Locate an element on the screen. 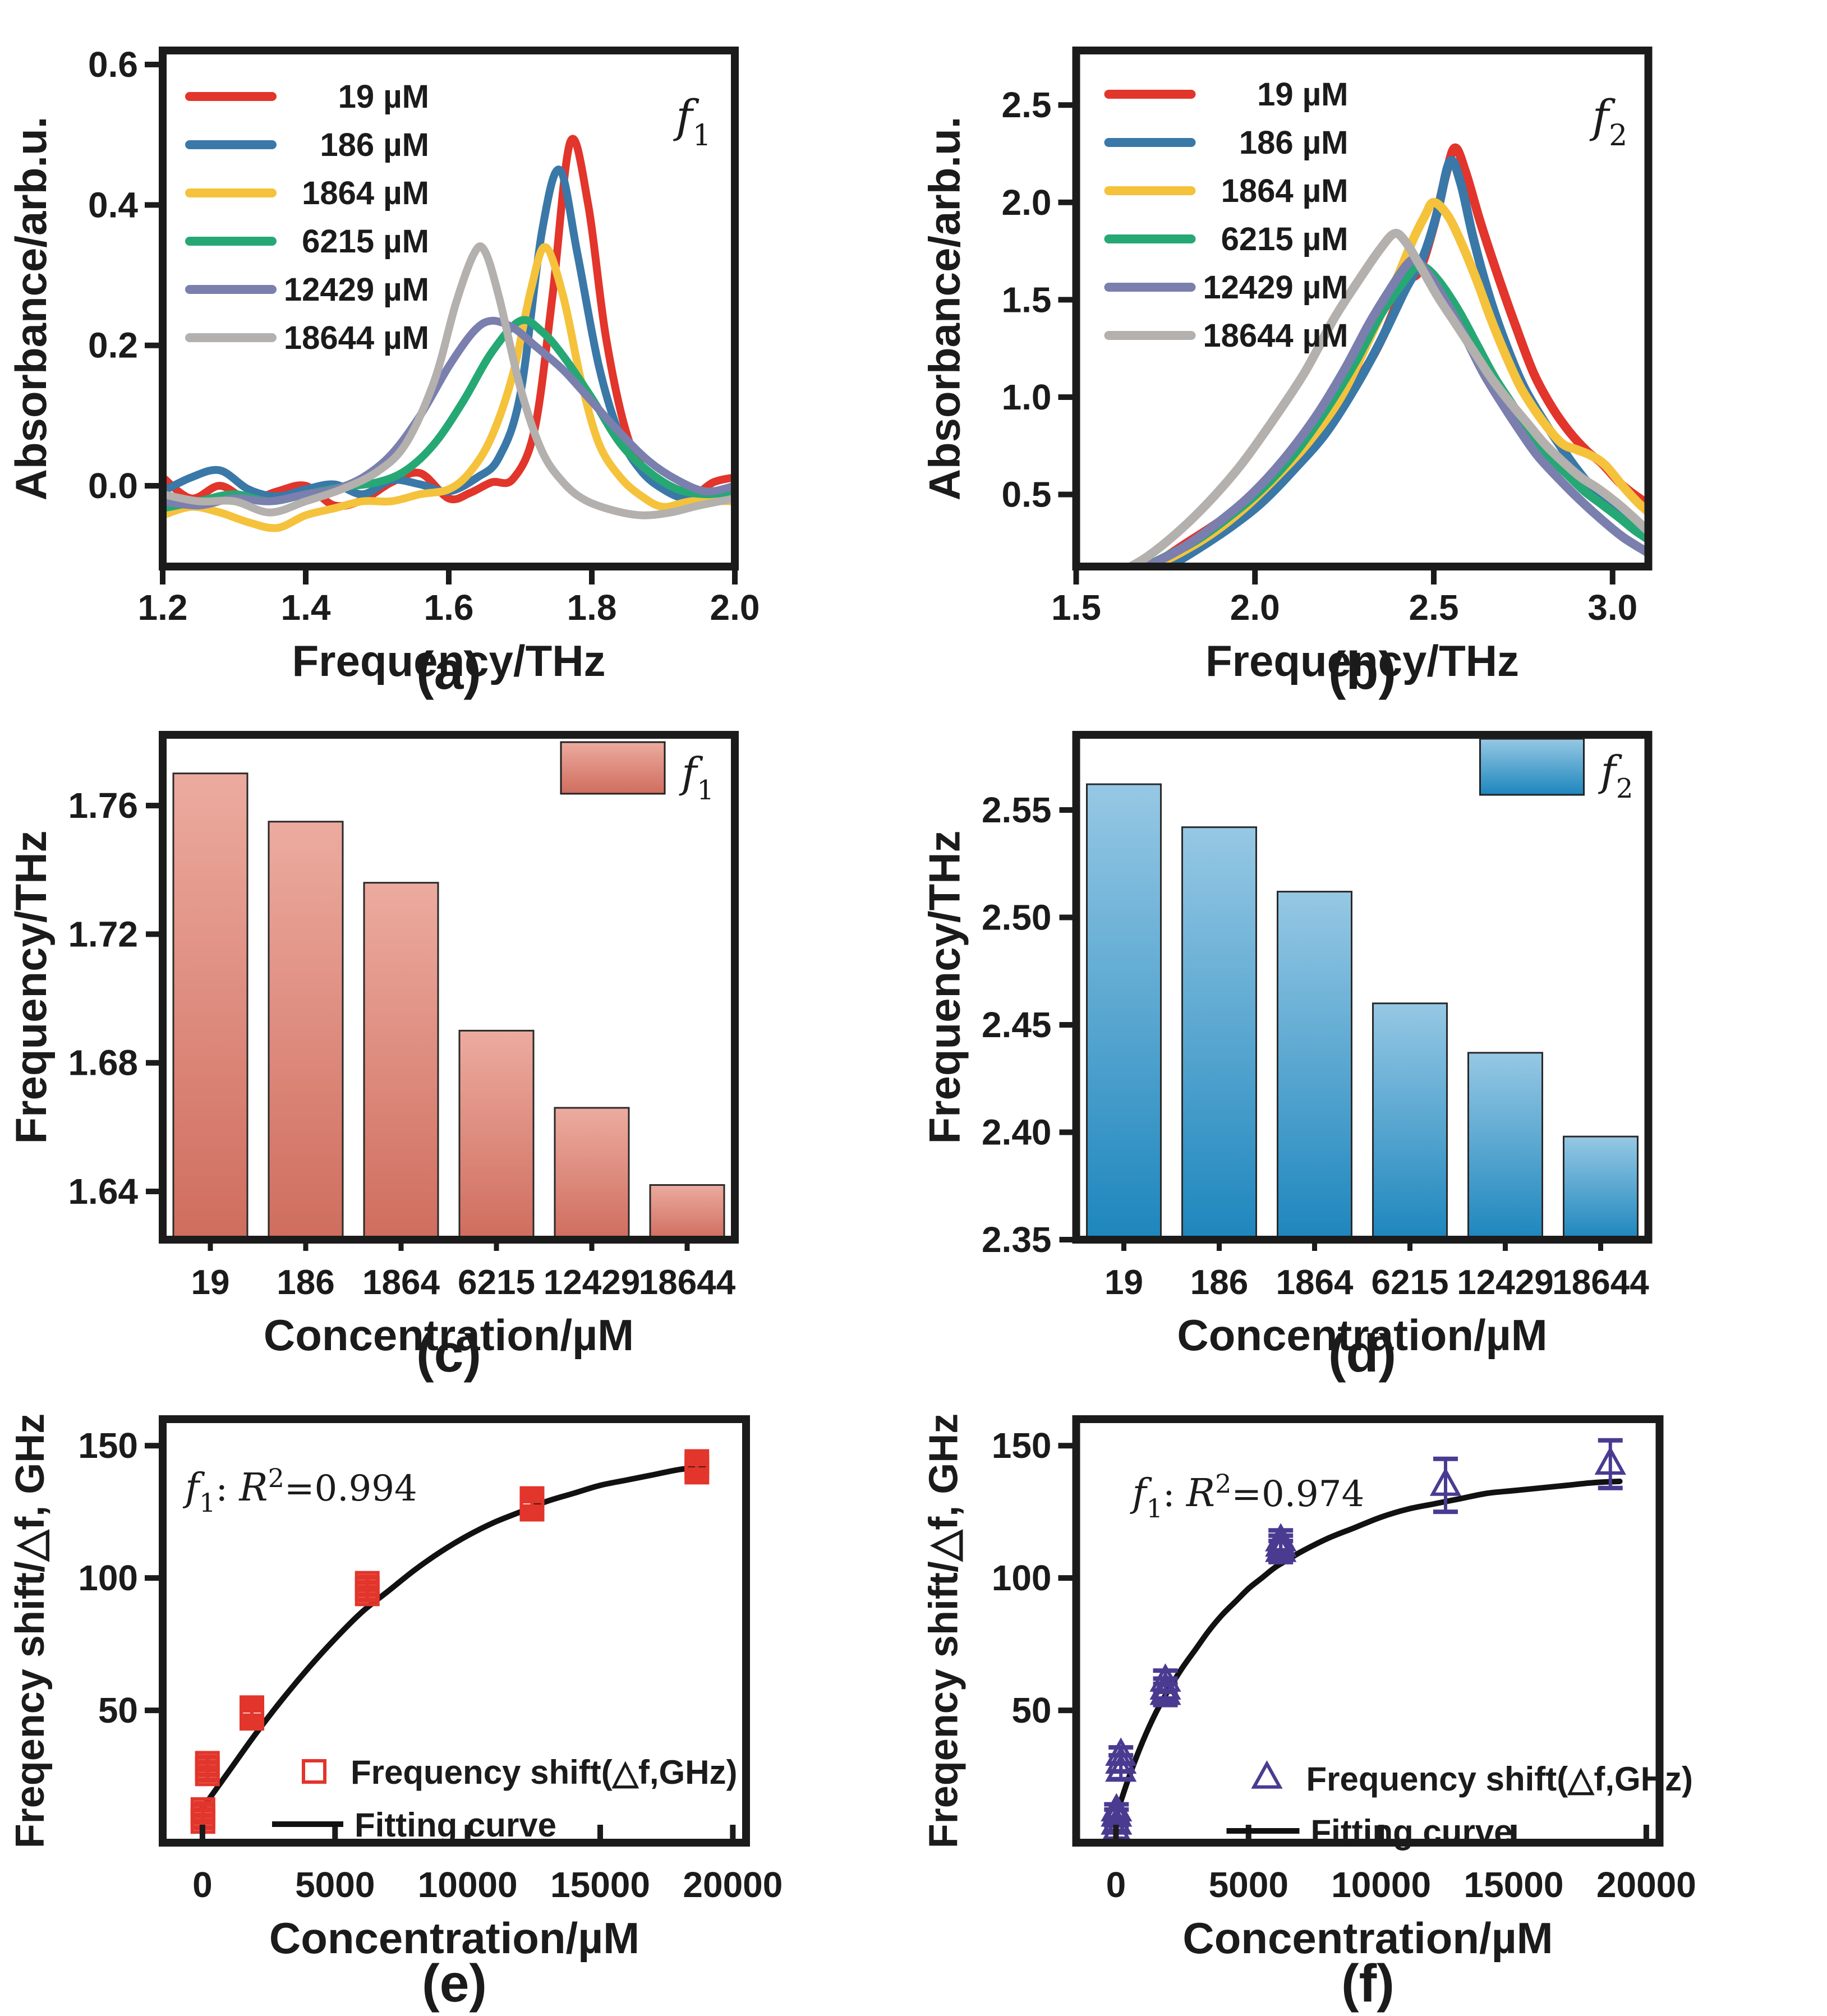 This screenshot has width=1827, height=2016. panel-letter: (f) is located at coordinates (1368, 1983).